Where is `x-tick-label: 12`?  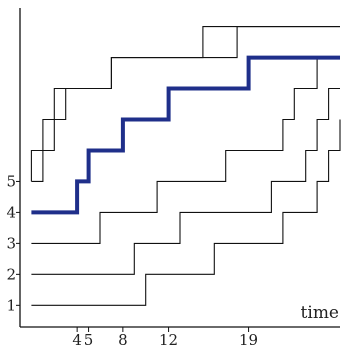 x-tick-label: 12 is located at coordinates (168, 339).